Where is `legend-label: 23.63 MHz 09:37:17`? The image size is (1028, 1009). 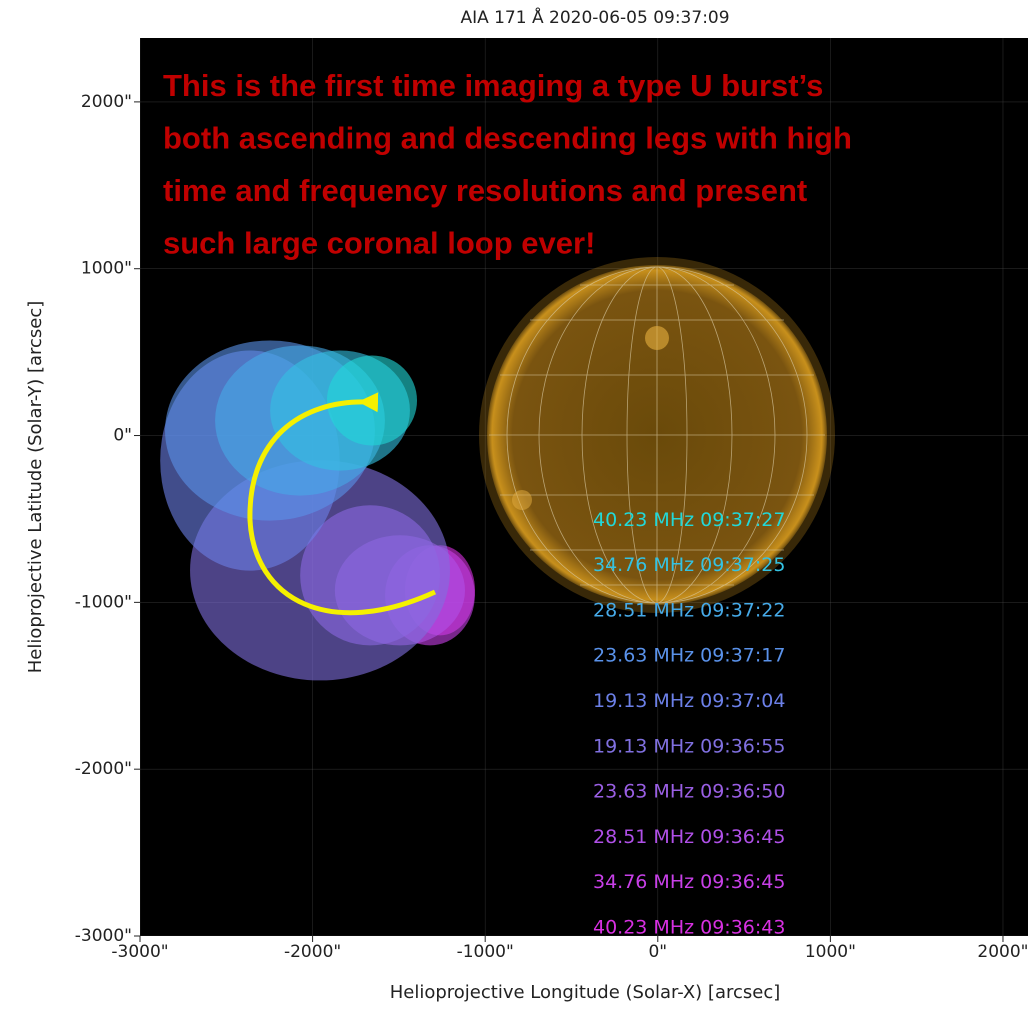
legend-label: 23.63 MHz 09:37:17 is located at coordinates (689, 656).